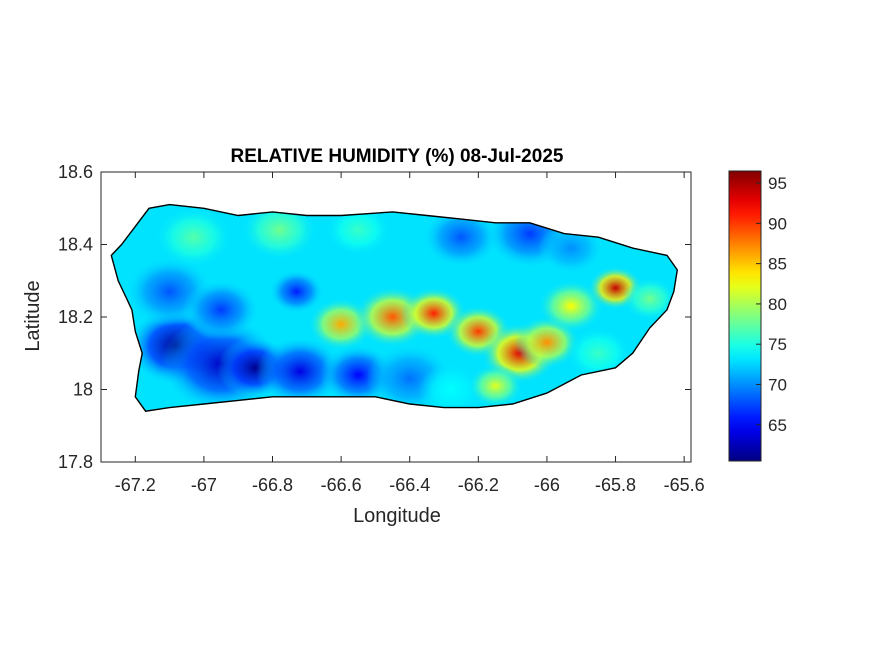 The height and width of the screenshot is (656, 875). What do you see at coordinates (397, 516) in the screenshot?
I see `x-axis-label: Longitude` at bounding box center [397, 516].